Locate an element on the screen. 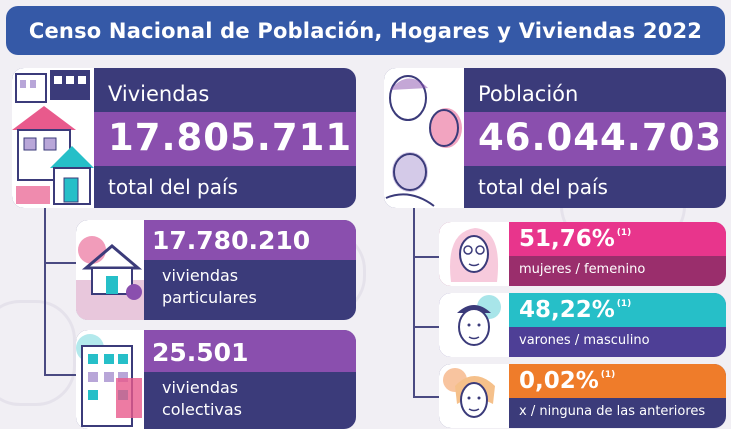 The image size is (731, 429). otros-label: x / ninguna de las anteriores is located at coordinates (612, 411).